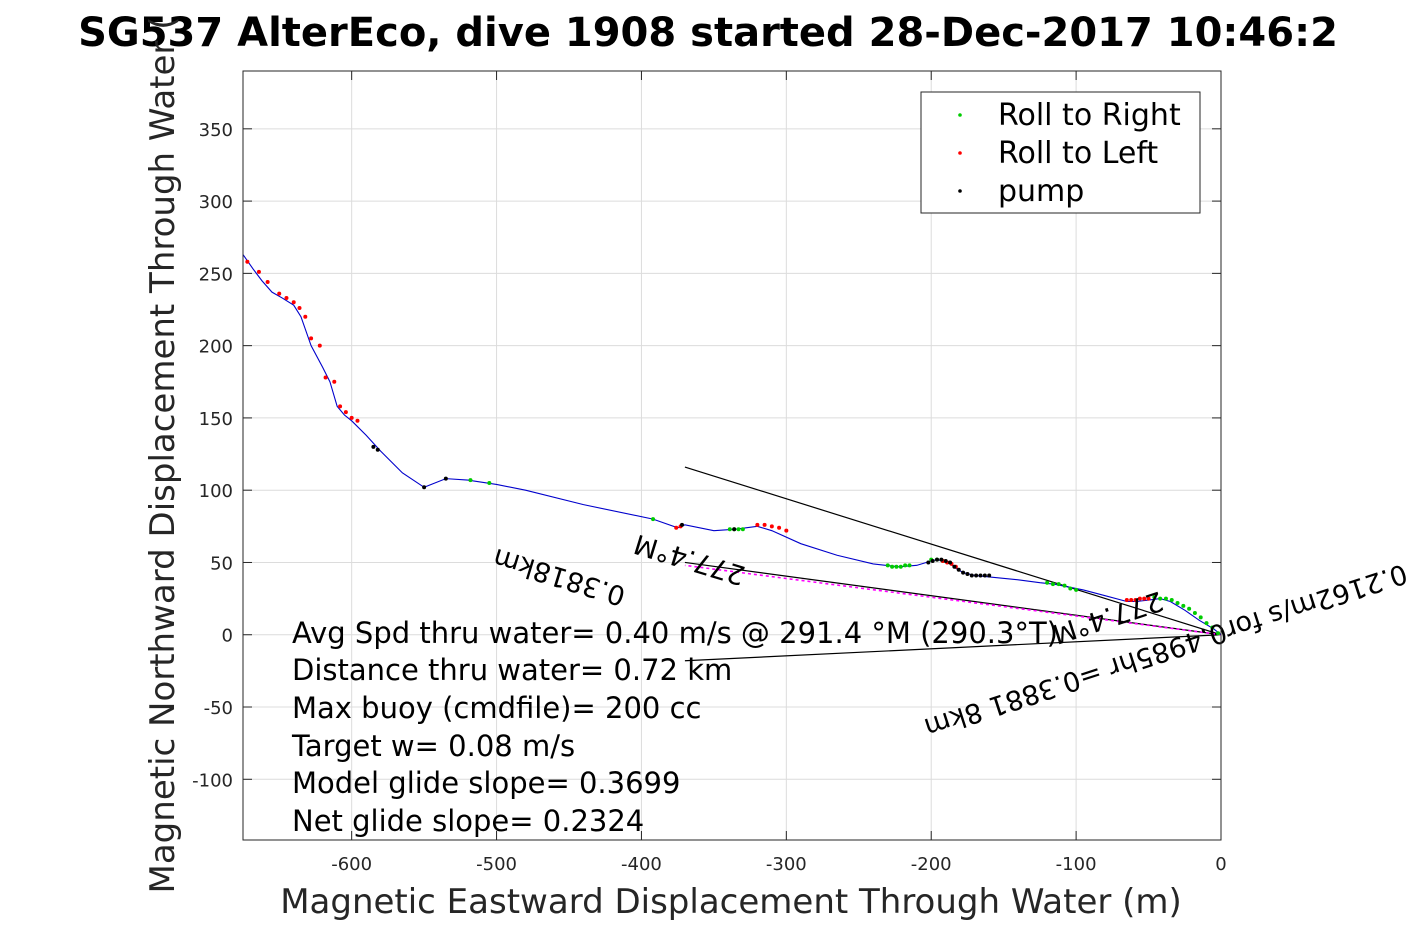 Image resolution: width=1417 pixels, height=945 pixels. I want to click on x-tick-label: -600, so click(351, 864).